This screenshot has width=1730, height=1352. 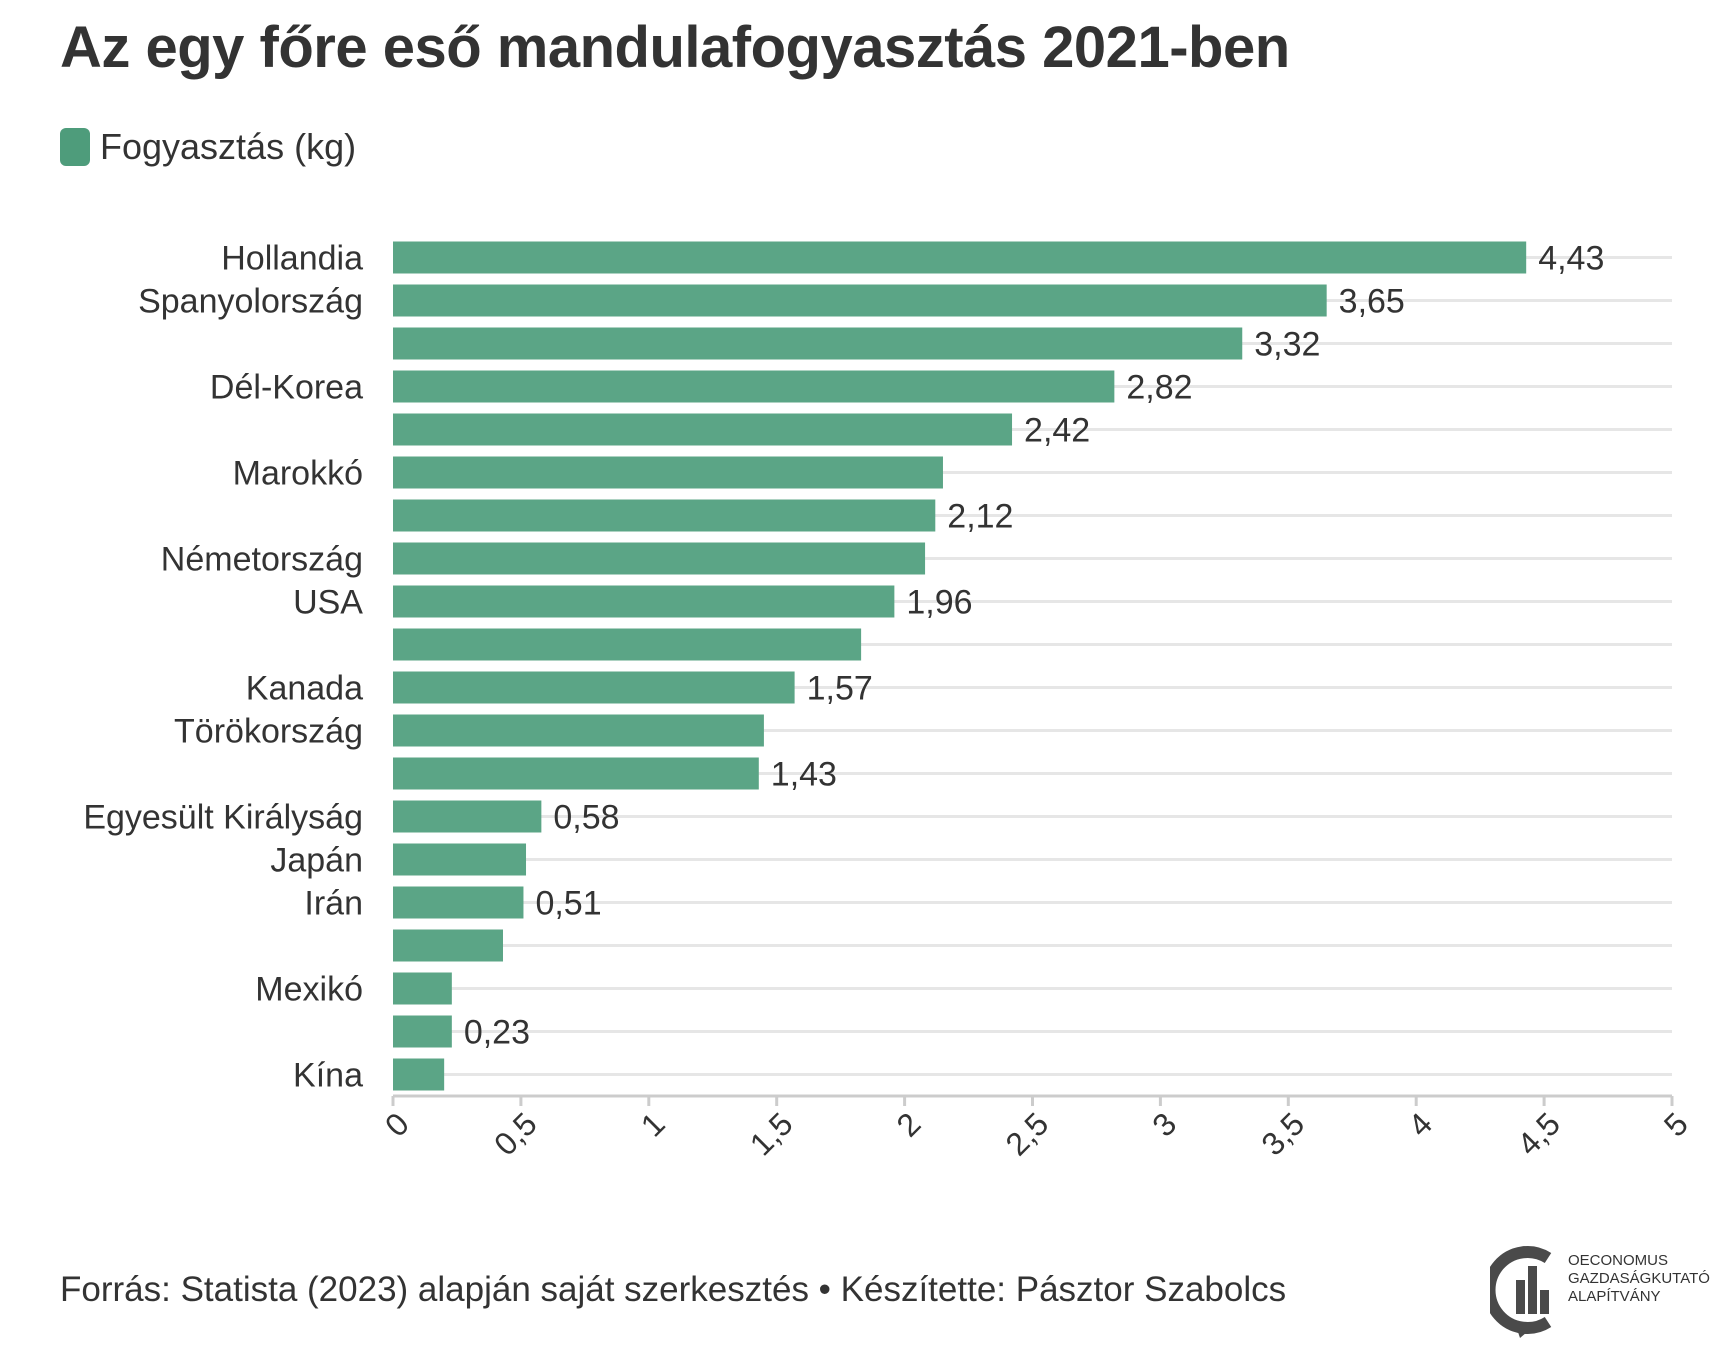 What do you see at coordinates (292, 259) in the screenshot?
I see `category-label: Hollandia` at bounding box center [292, 259].